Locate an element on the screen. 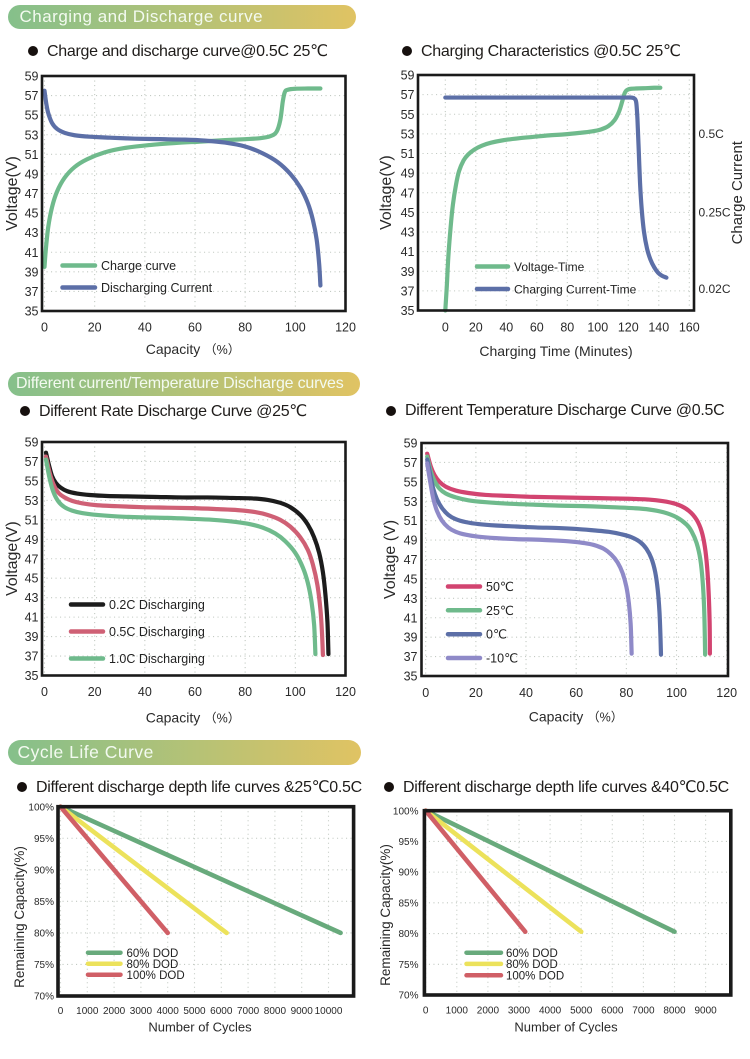 The image size is (750, 1059). chart-6-grid is located at coordinates (577, 902).